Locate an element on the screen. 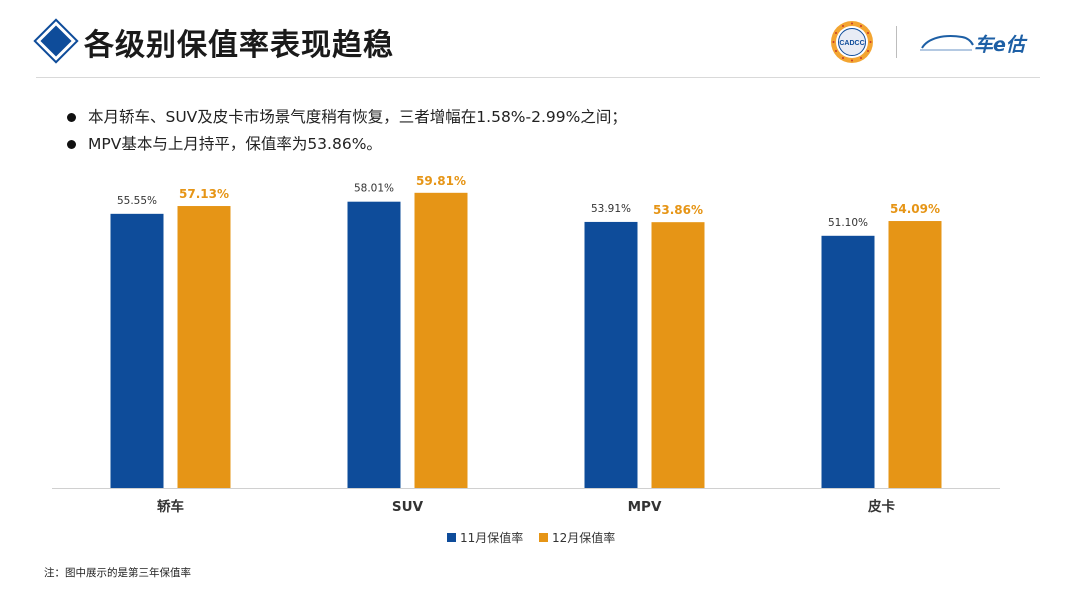 The width and height of the screenshot is (1080, 608). page-title: 各级别保值率表现趋稳 is located at coordinates (239, 45).